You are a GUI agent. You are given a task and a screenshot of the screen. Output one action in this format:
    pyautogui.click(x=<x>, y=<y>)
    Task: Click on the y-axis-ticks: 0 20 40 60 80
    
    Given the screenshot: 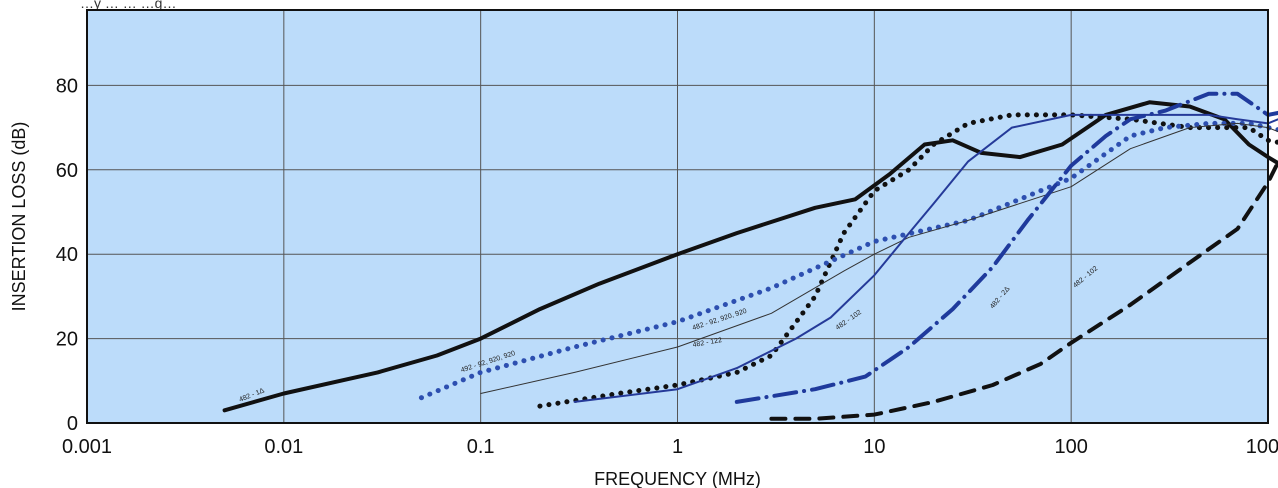 What is the action you would take?
    pyautogui.click(x=67, y=255)
    